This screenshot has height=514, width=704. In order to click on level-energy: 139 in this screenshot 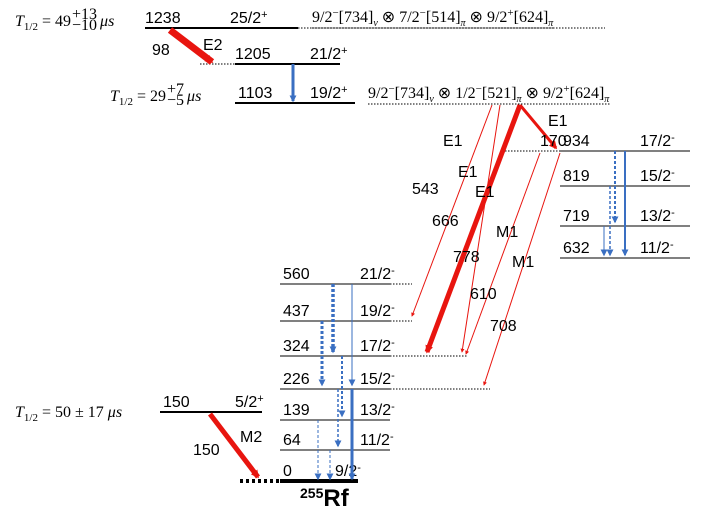, I will do `click(296, 410)`.